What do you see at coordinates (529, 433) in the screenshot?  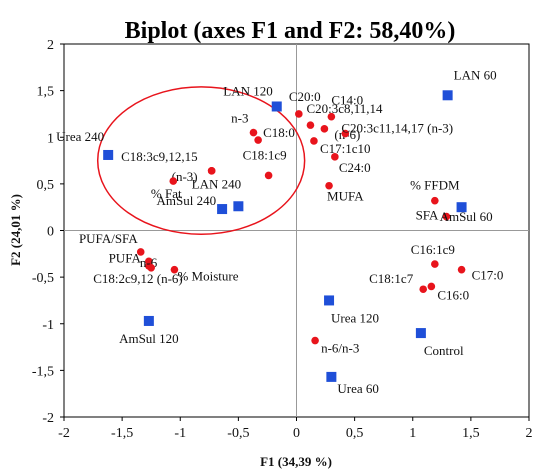 I see `x-tick-label: 2` at bounding box center [529, 433].